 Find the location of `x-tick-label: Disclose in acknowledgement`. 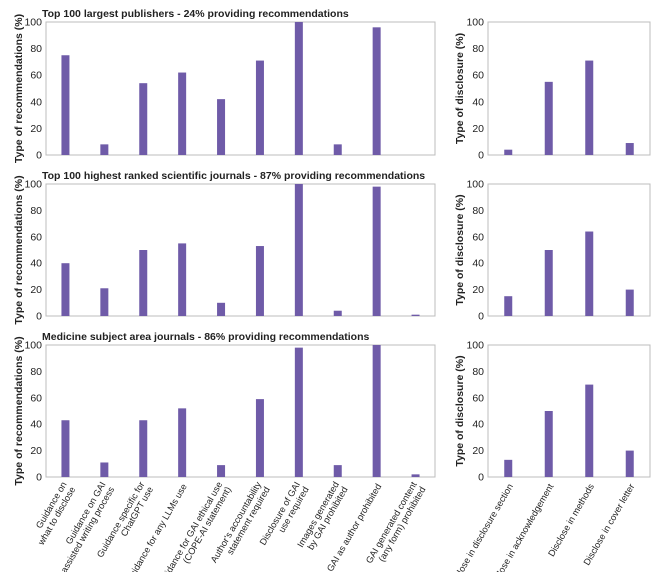

x-tick-label: Disclose in acknowledgement is located at coordinates (520, 527).